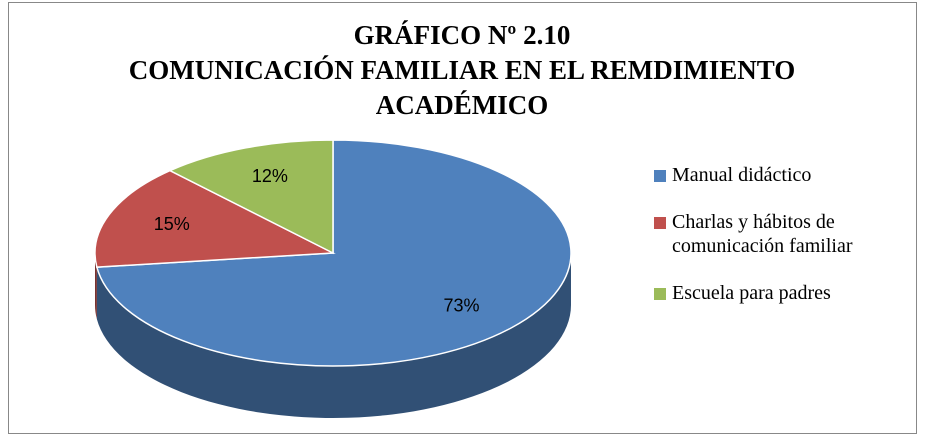  Describe the element at coordinates (462, 70) in the screenshot. I see `chart-title: COMUNICACIÓN FAMILIAR EN EL REMDIMIENTO` at that location.